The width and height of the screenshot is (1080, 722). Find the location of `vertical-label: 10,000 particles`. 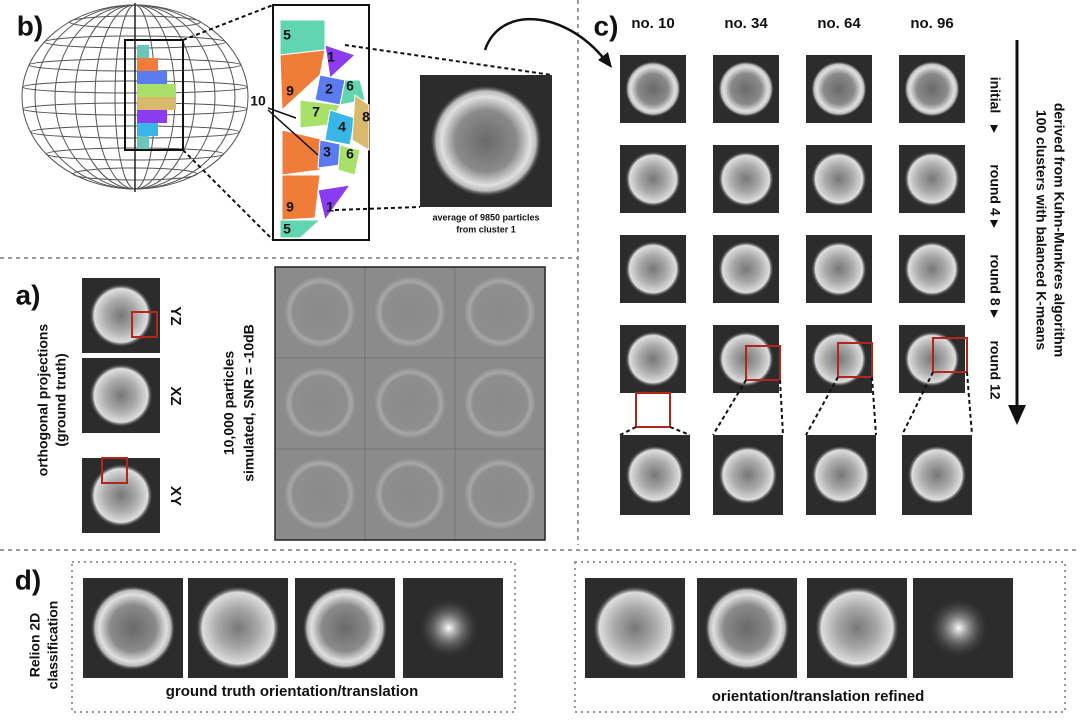

vertical-label: 10,000 particles is located at coordinates (229, 403).